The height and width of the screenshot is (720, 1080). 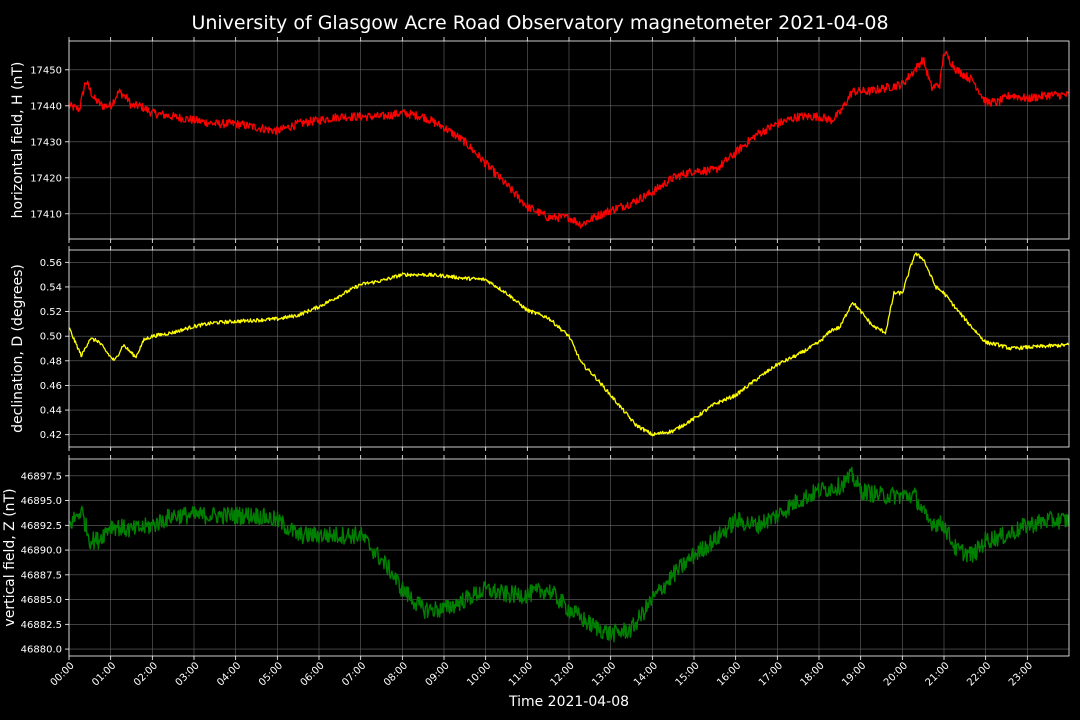 I want to click on y-tick-label: 46895.0, so click(x=41, y=501).